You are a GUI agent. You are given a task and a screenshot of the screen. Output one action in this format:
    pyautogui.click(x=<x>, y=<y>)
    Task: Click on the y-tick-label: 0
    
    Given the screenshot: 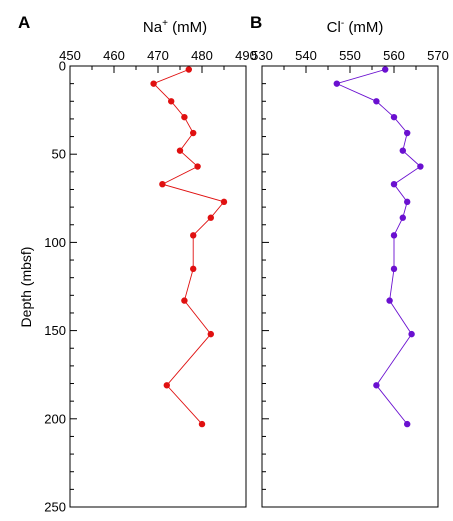 What is the action you would take?
    pyautogui.click(x=62, y=66)
    